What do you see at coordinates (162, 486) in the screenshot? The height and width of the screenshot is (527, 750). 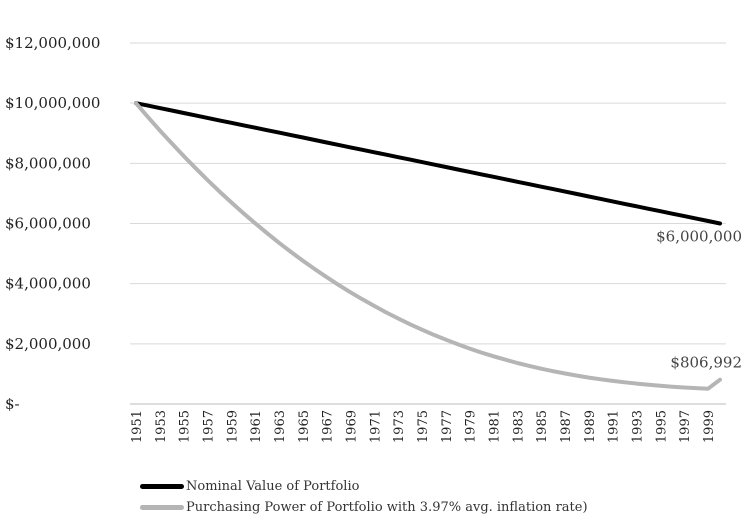 I see `legend-swatch-nominal` at bounding box center [162, 486].